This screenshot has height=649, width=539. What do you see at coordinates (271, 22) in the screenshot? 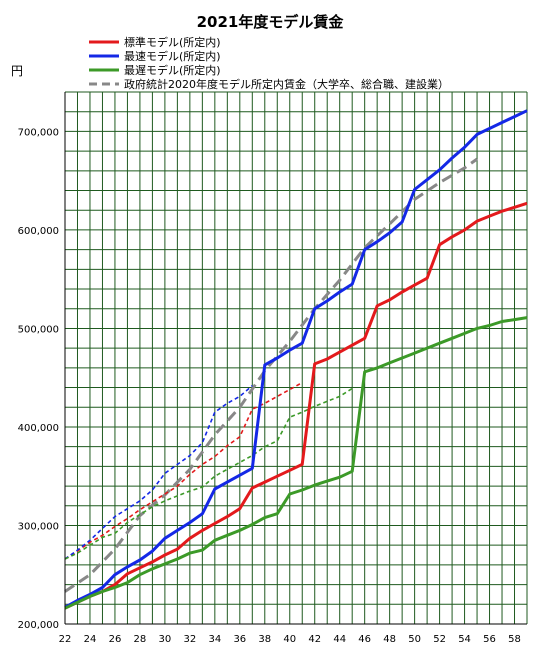
I see `chart-title: 2021年度モデル賃金` at bounding box center [271, 22].